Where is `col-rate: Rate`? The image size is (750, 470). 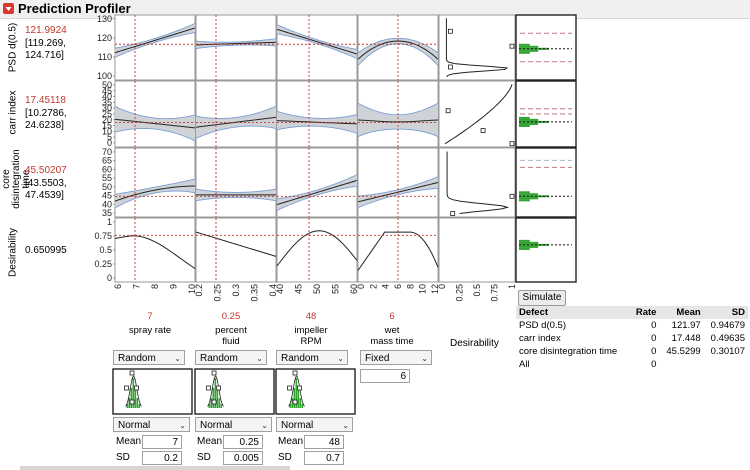
col-rate: Rate is located at coordinates (645, 312).